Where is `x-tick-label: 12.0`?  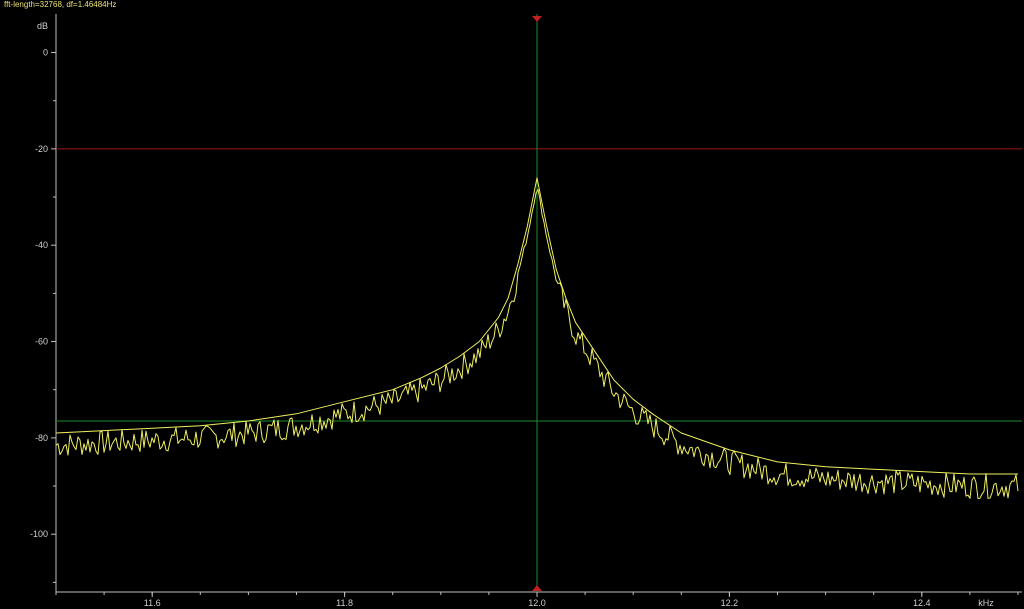 x-tick-label: 12.0 is located at coordinates (537, 603).